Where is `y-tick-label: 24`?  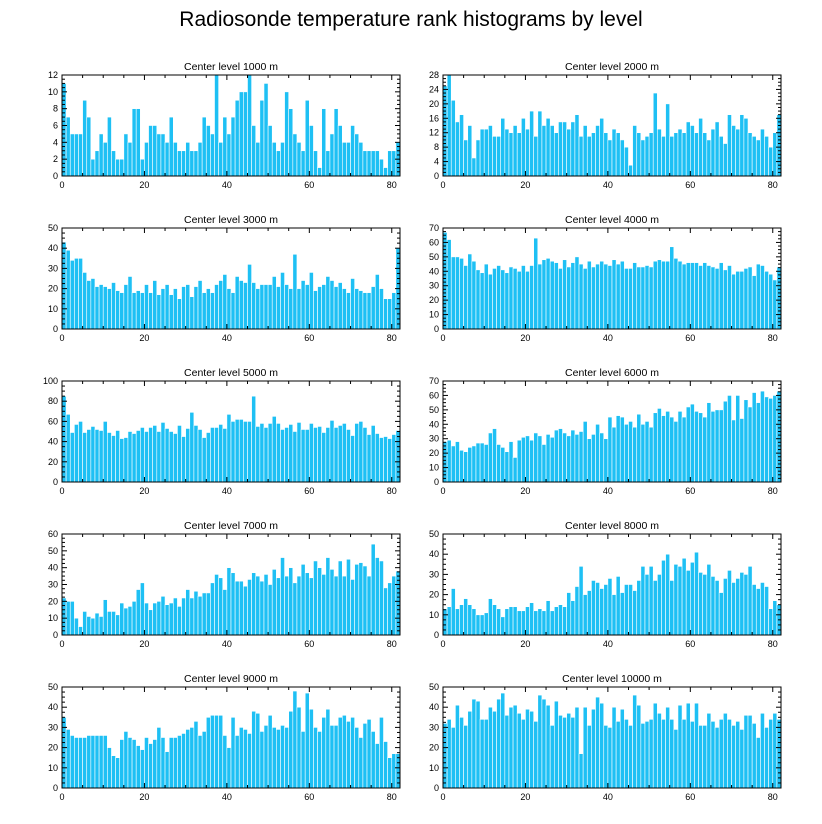
y-tick-label: 24 is located at coordinates (434, 89).